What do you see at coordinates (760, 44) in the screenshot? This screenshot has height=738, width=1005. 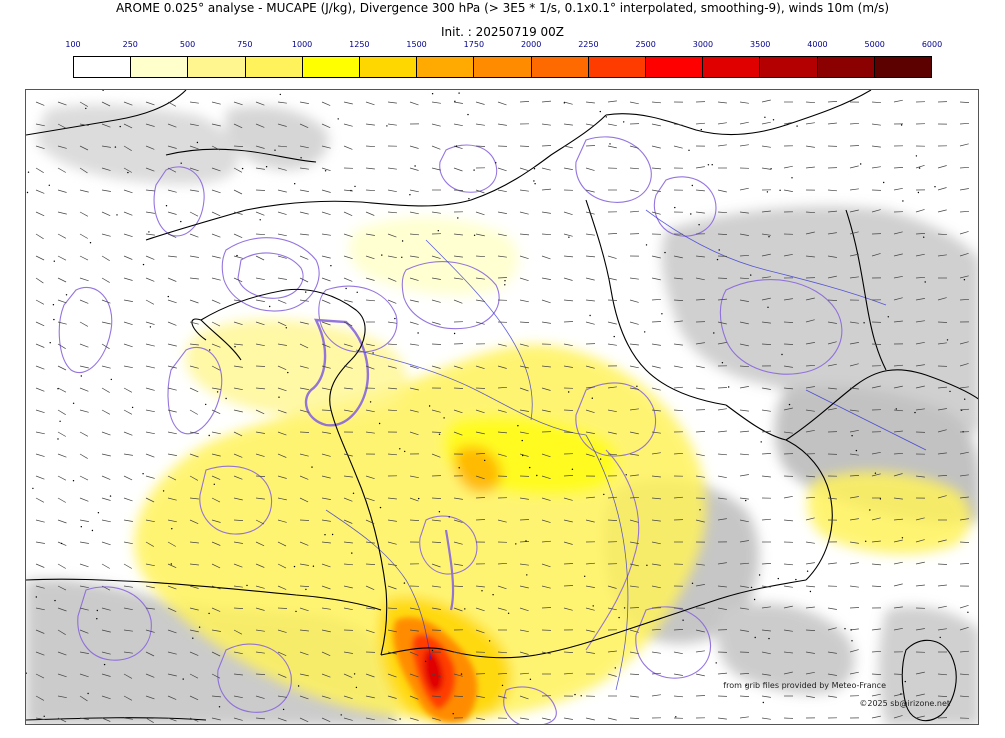 I see `colorbar-tick-label: 3500` at bounding box center [760, 44].